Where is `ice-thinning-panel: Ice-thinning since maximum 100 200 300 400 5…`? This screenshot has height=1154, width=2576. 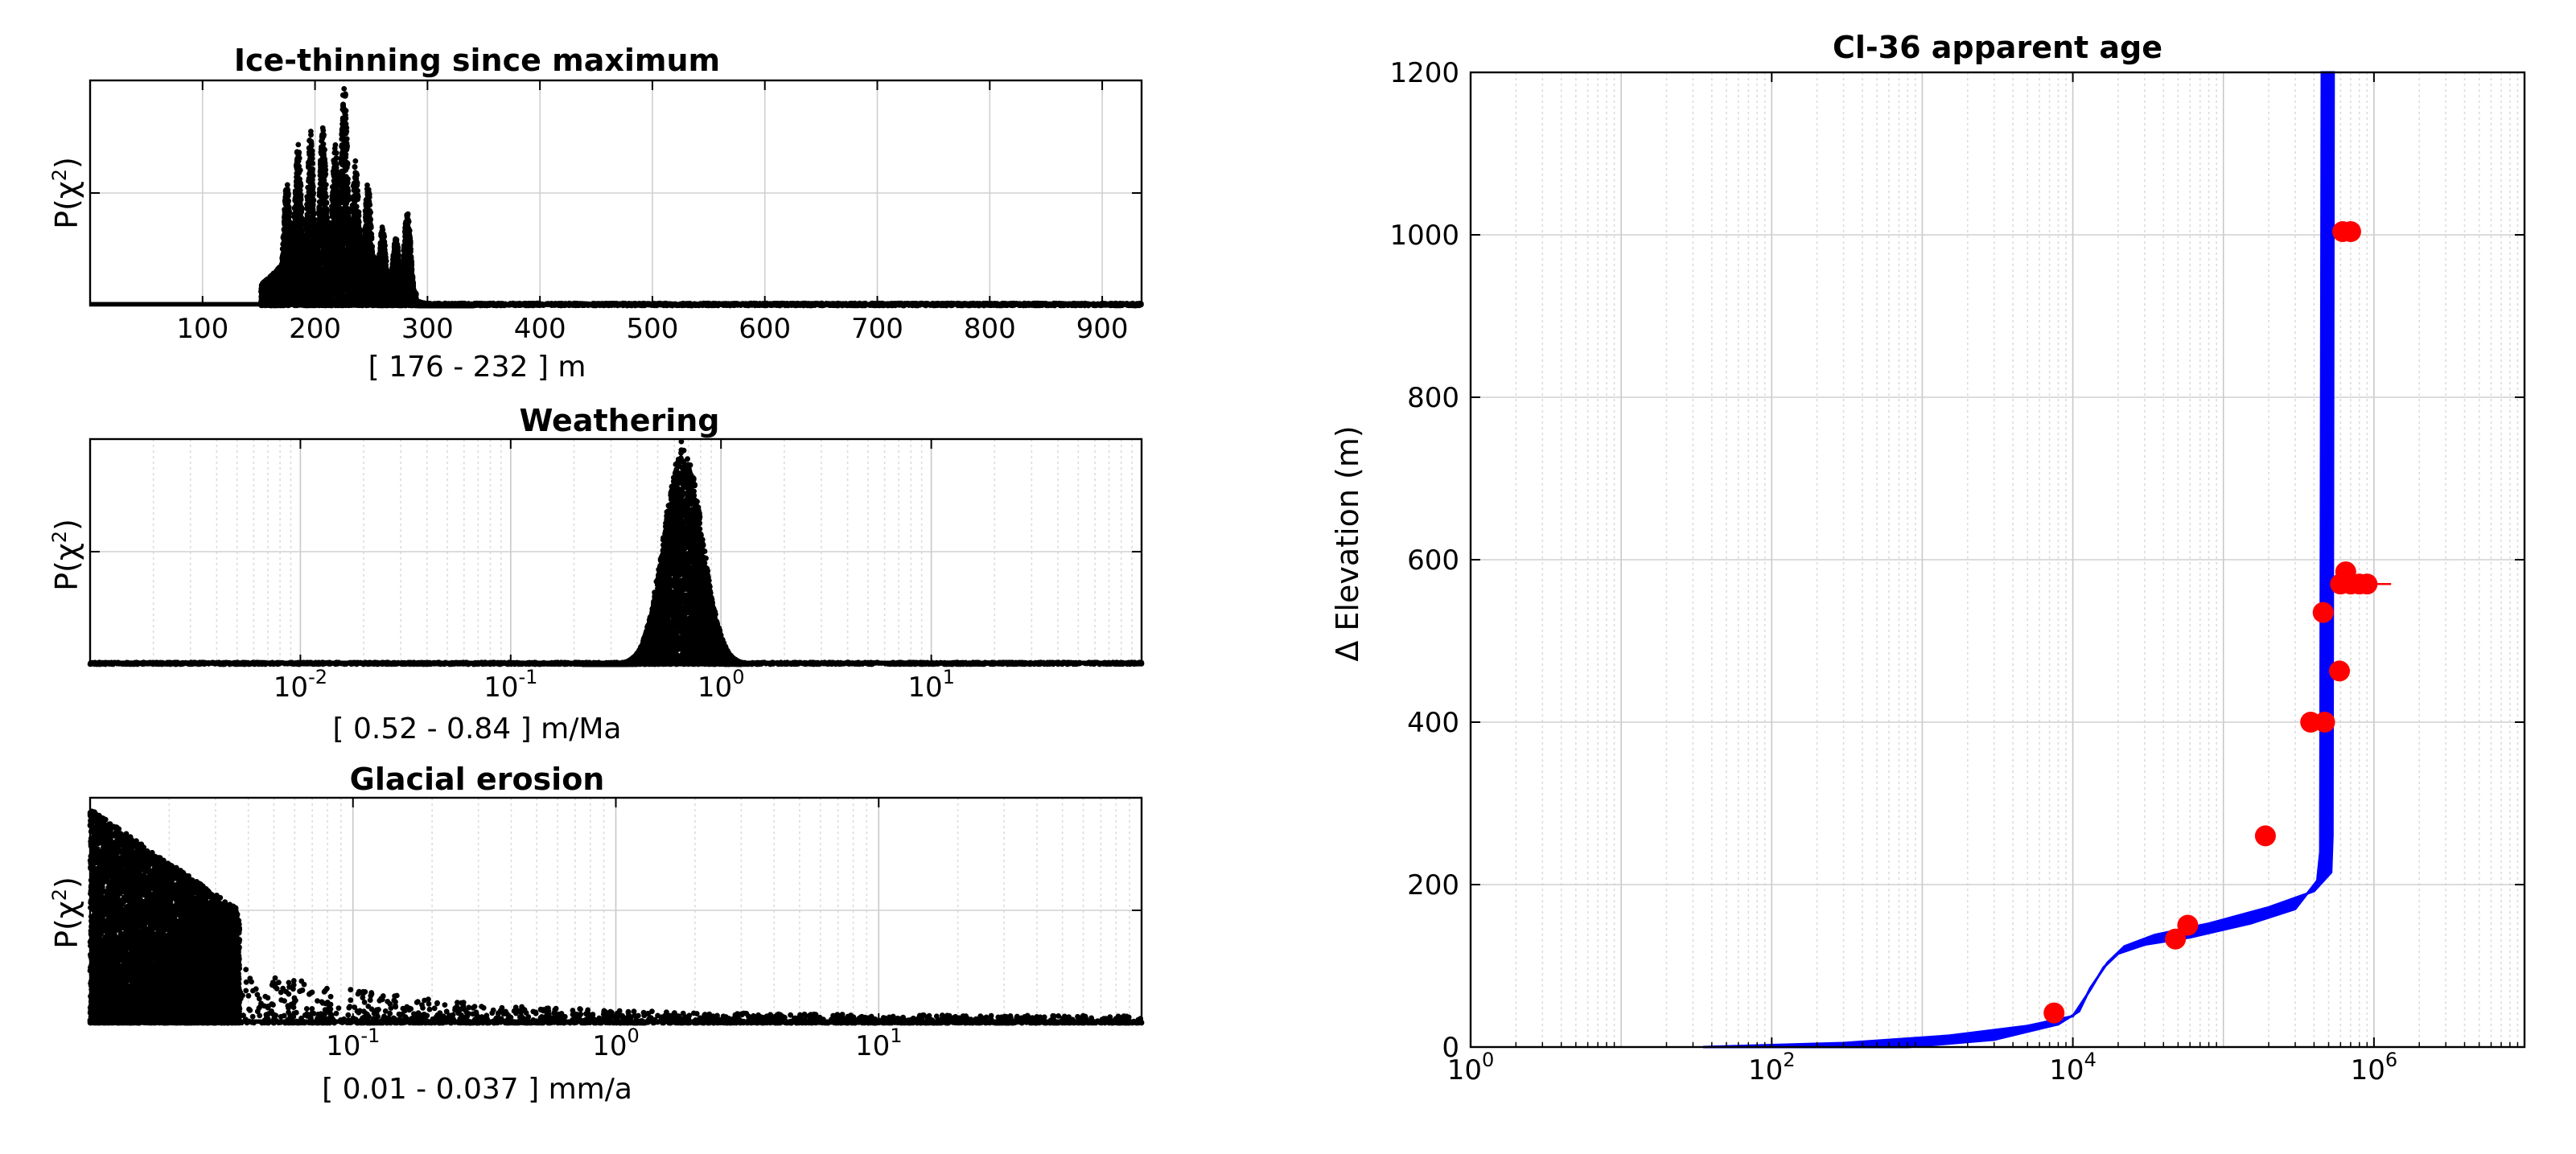
ice-thinning-panel: Ice-thinning since maximum 100 200 300 400 5… is located at coordinates (596, 213).